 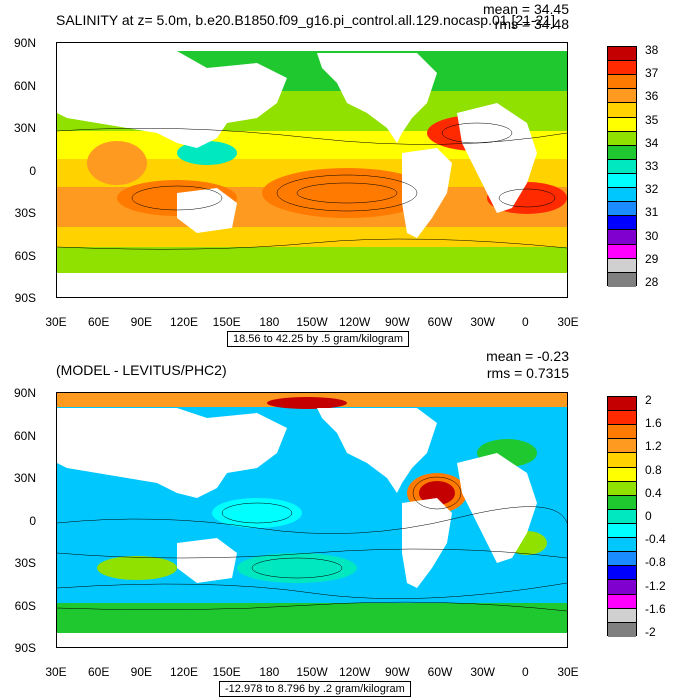 I want to click on panel-1-lon-tick-8: 90W, so click(x=397, y=322).